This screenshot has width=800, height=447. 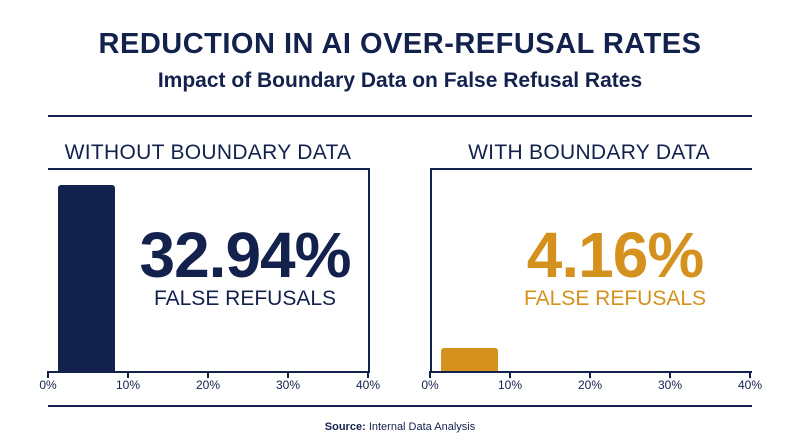 What do you see at coordinates (400, 406) in the screenshot?
I see `bottom-divider` at bounding box center [400, 406].